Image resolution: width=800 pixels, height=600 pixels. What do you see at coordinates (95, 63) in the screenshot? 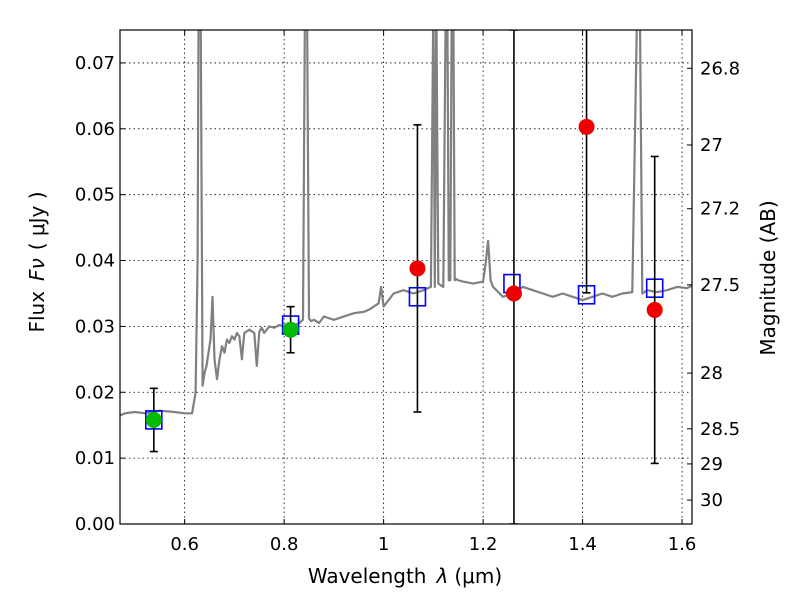
I see `y-tick-label: 0.07` at bounding box center [95, 63].